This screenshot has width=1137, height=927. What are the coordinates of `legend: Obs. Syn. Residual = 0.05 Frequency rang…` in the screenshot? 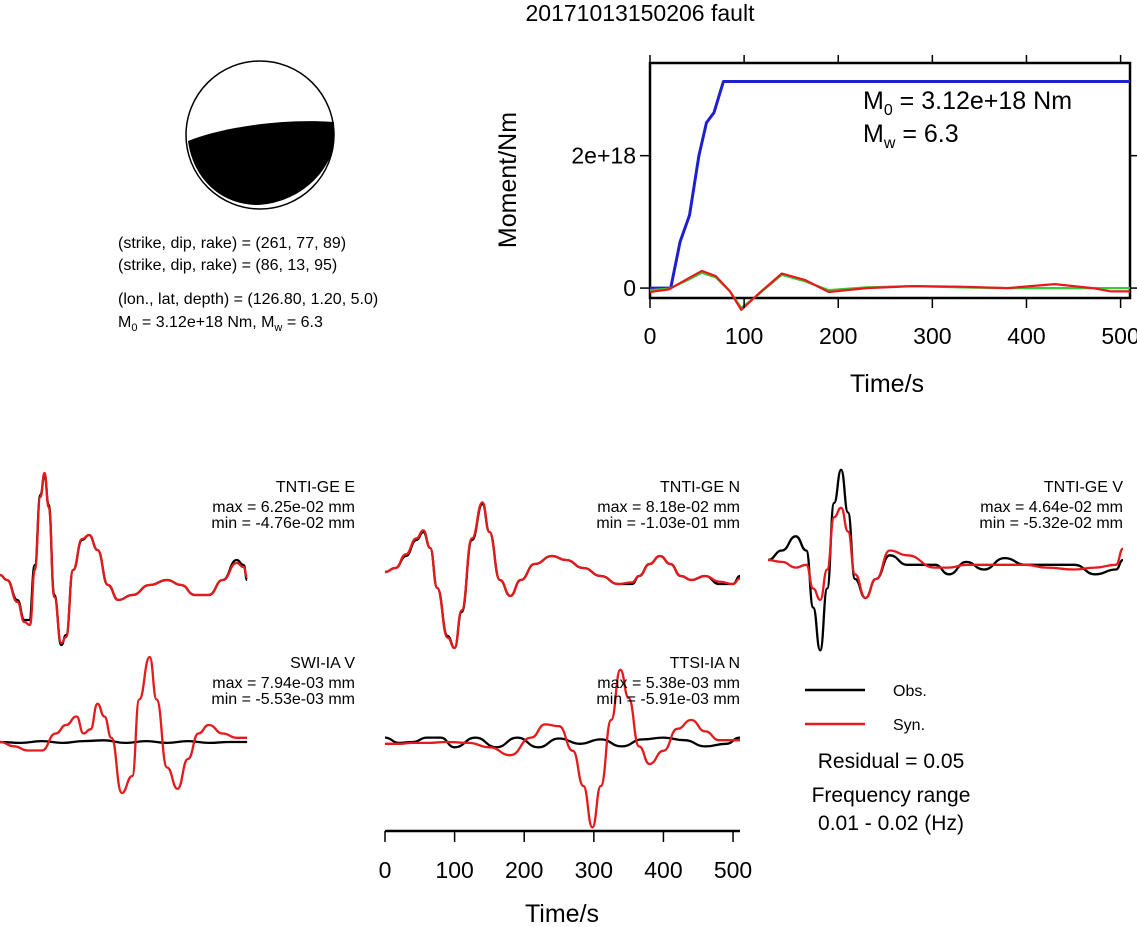 It's located at (887, 759).